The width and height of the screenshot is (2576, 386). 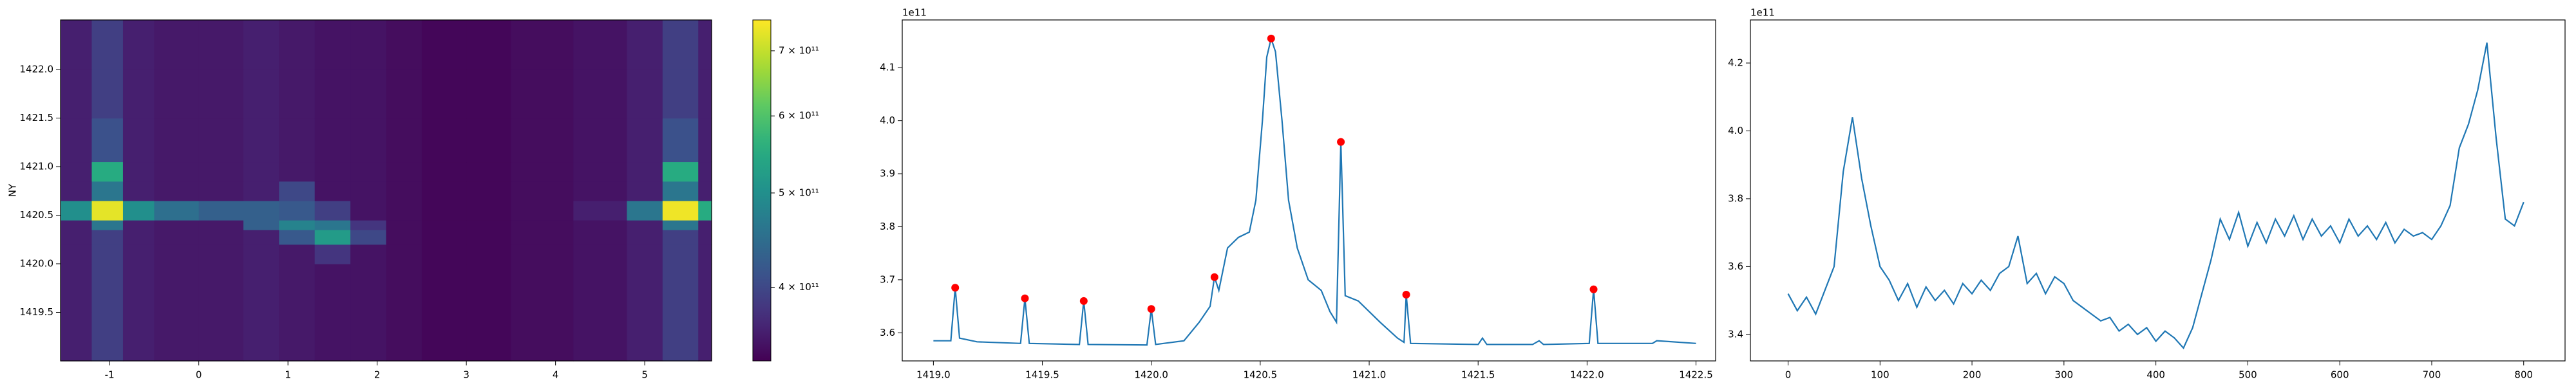 I want to click on x-tick-label: 1422.0, so click(x=1587, y=375).